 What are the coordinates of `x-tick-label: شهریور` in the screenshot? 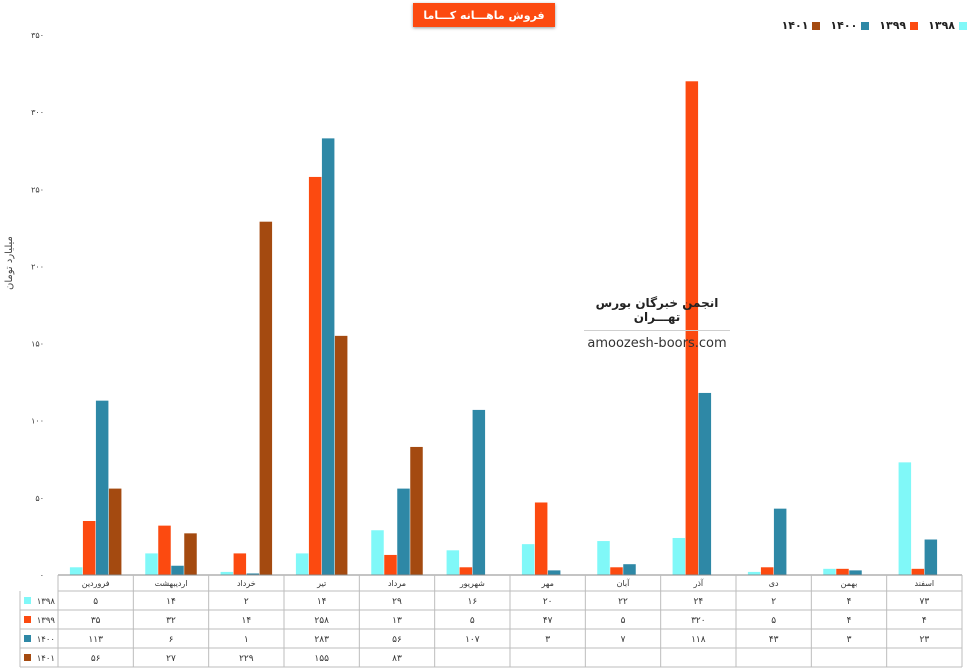 It's located at (472, 583).